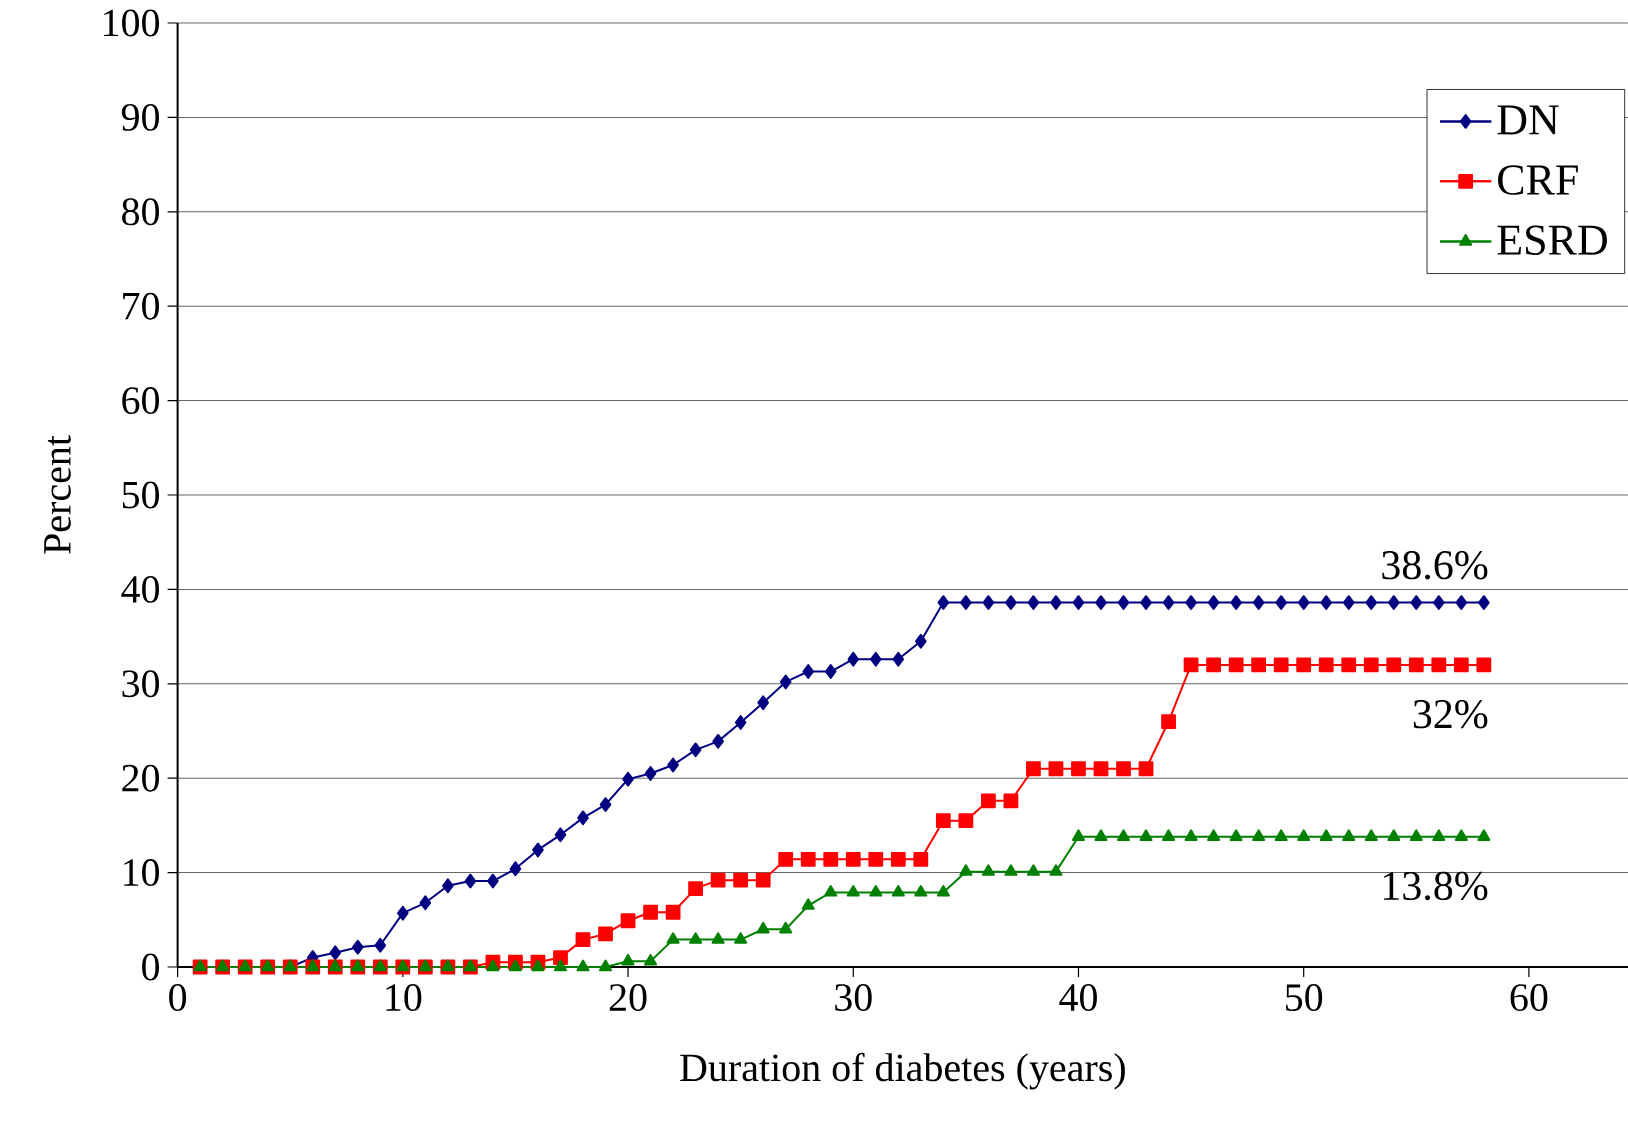 The image size is (1628, 1124). I want to click on annotation: 13.8%, so click(1436, 886).